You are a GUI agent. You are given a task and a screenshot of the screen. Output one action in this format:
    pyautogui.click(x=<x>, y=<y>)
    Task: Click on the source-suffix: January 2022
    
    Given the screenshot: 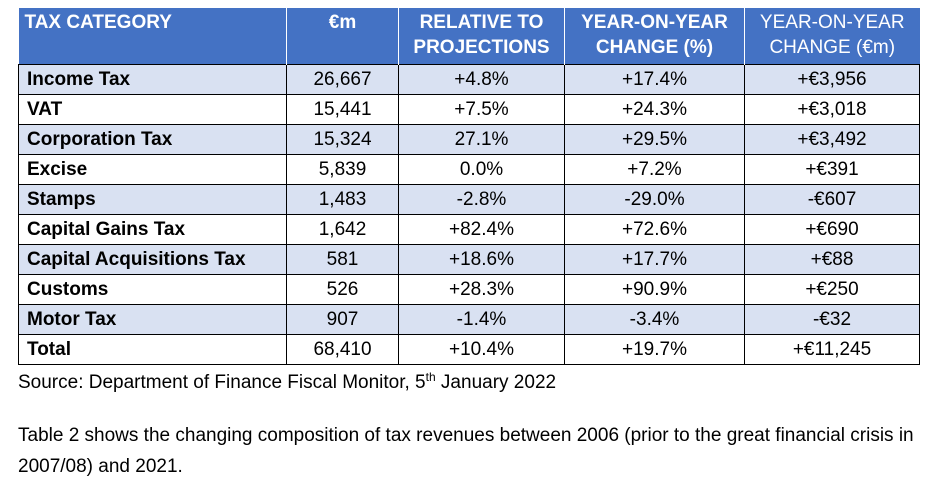 What is the action you would take?
    pyautogui.click(x=496, y=382)
    